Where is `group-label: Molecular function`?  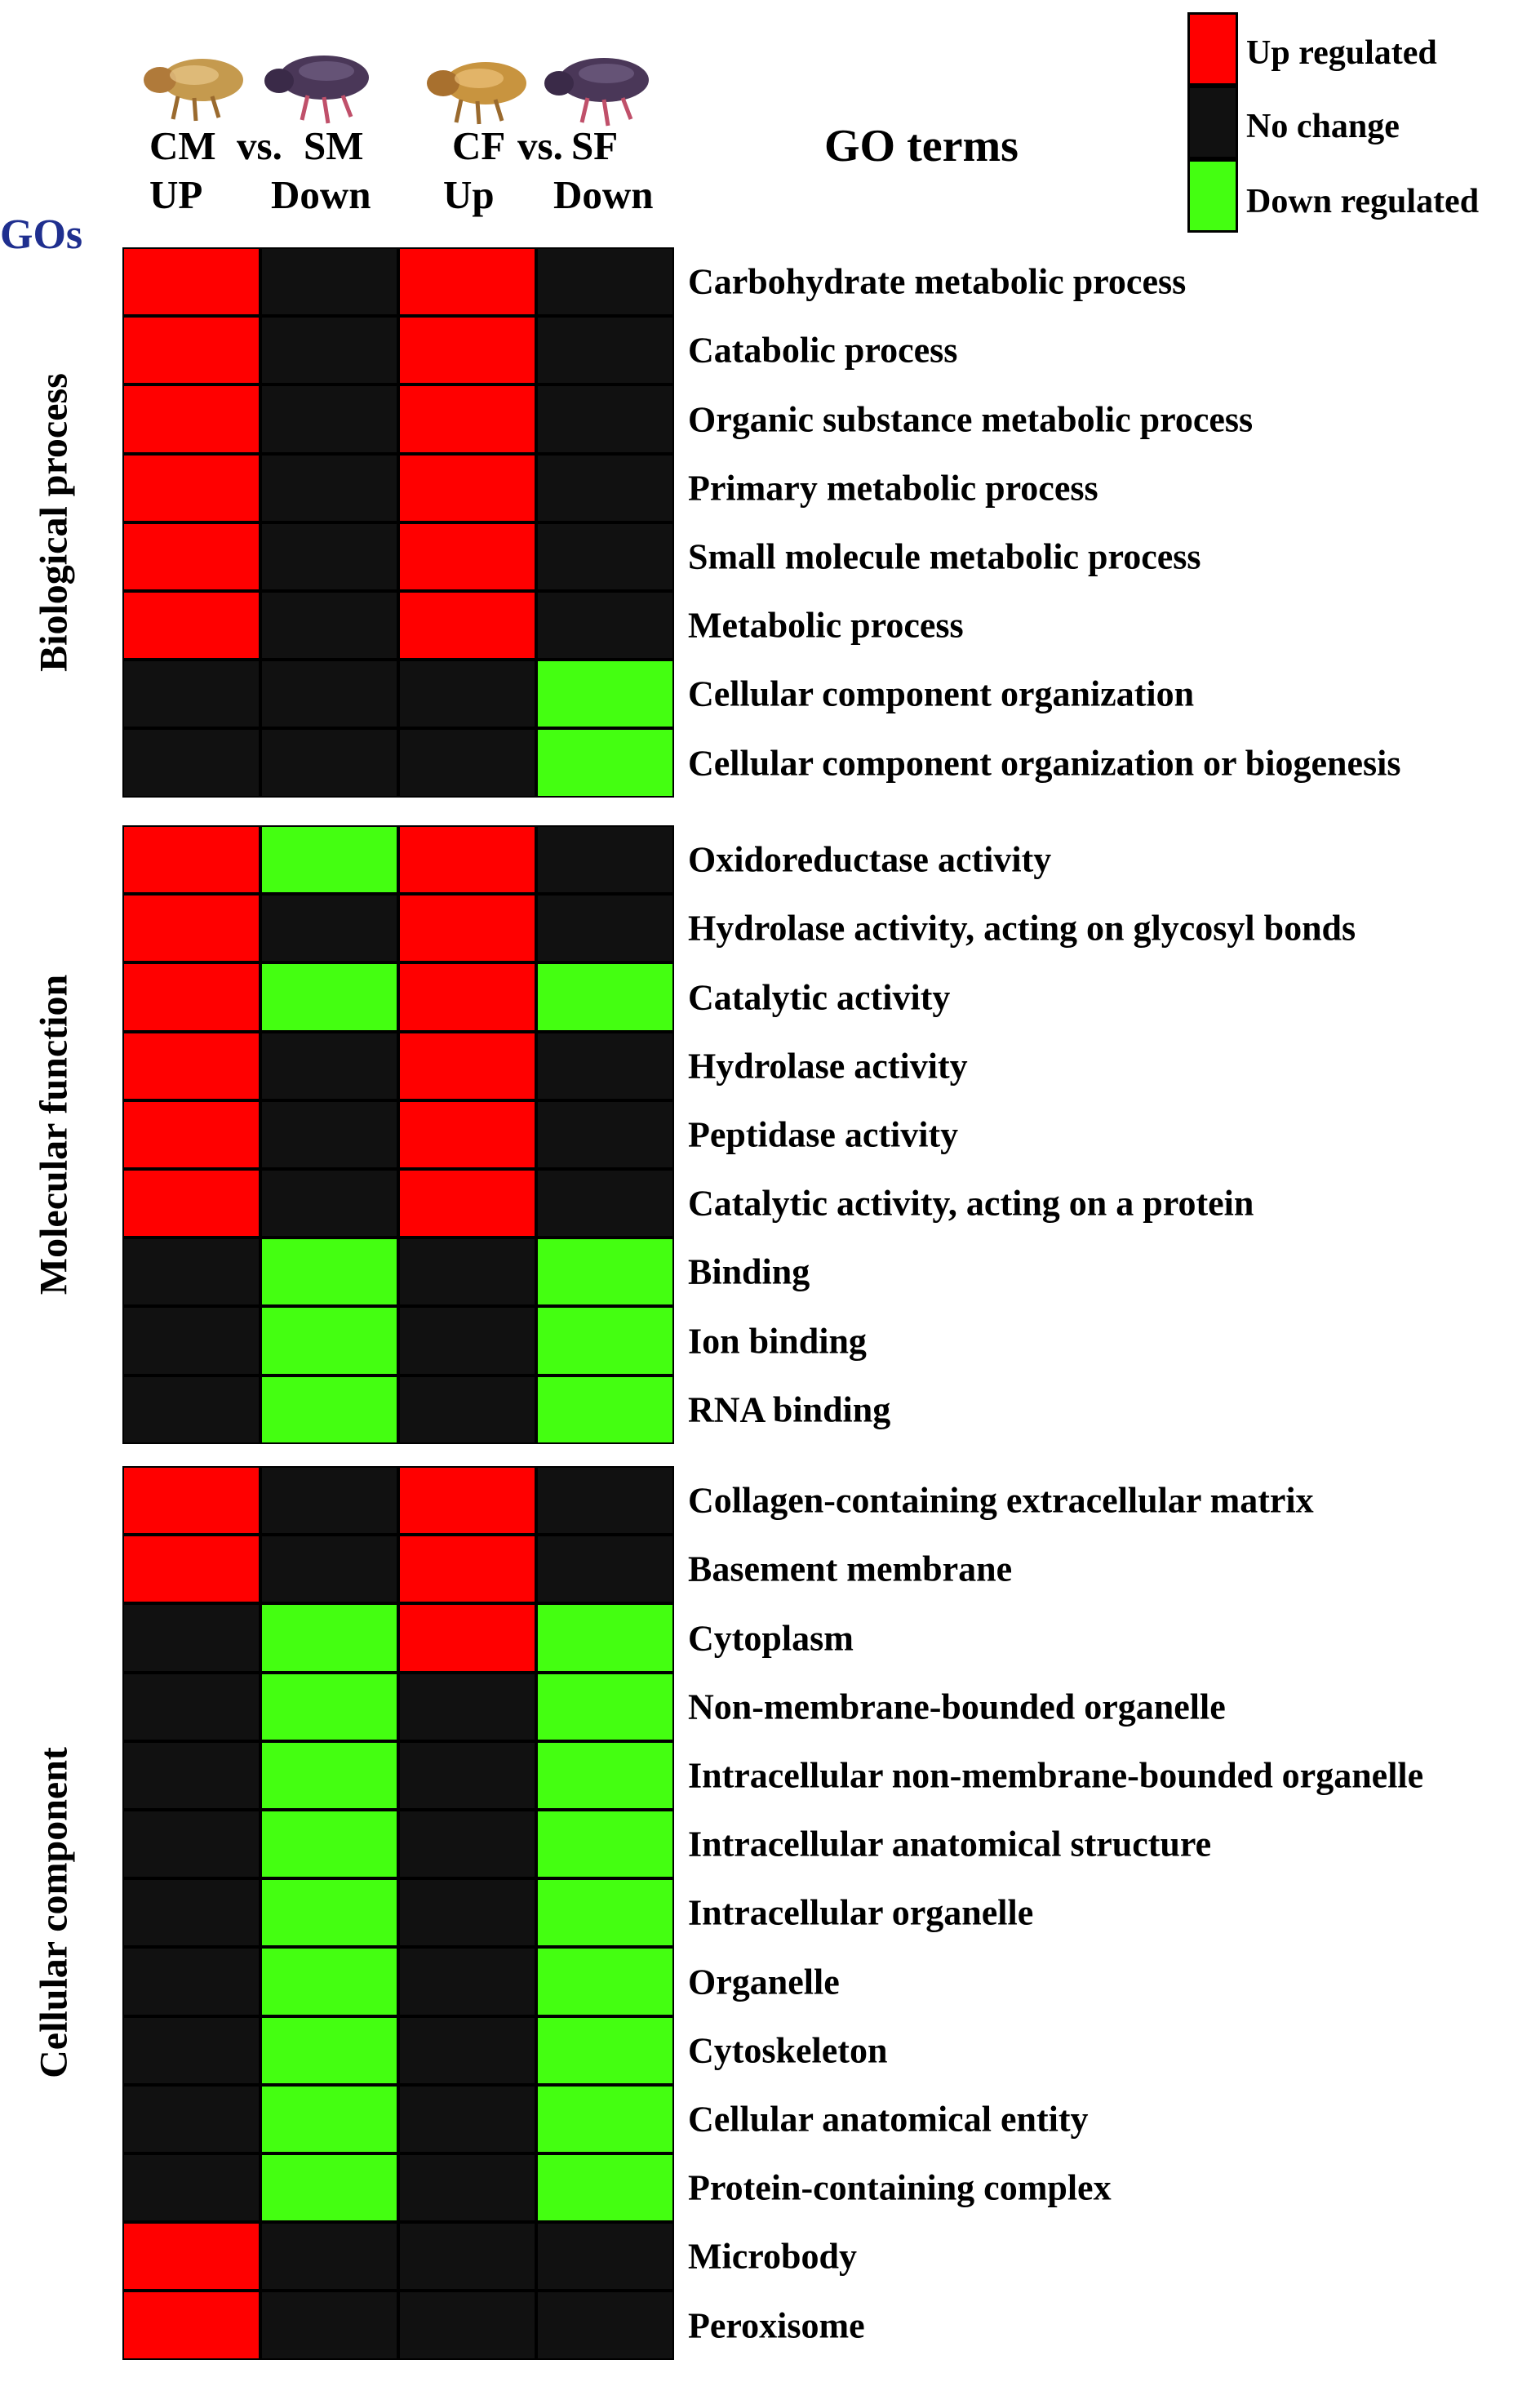
group-label: Molecular function is located at coordinates (54, 1134).